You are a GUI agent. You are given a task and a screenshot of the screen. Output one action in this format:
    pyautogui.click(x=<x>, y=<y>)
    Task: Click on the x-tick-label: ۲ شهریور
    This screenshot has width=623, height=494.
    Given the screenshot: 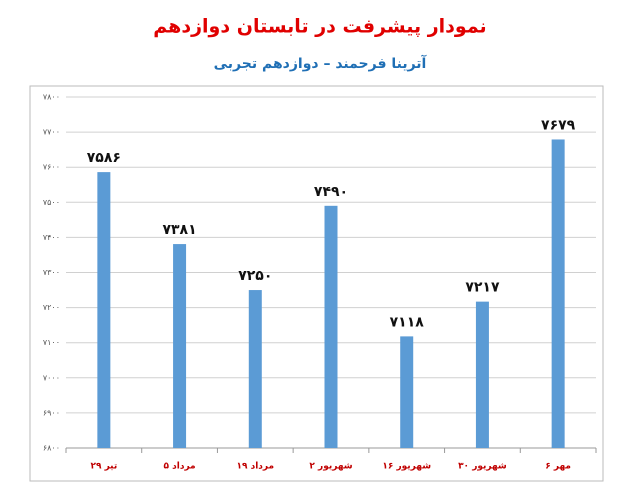 What is the action you would take?
    pyautogui.click(x=330, y=467)
    